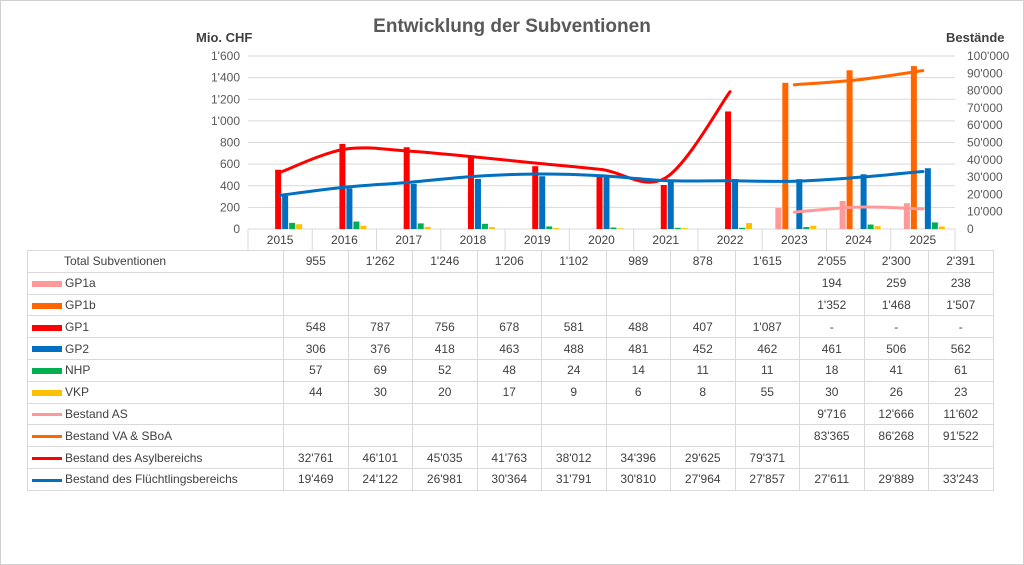 Image resolution: width=1024 pixels, height=565 pixels. I want to click on line-bestand-va-sboa, so click(858, 78).